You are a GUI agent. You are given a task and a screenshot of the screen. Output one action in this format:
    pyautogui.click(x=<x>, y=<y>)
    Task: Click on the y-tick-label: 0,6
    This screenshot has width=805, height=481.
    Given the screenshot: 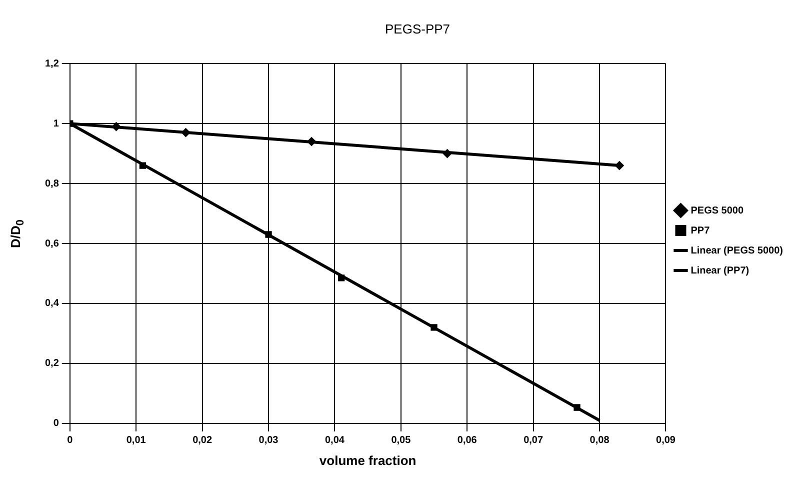 What is the action you would take?
    pyautogui.click(x=52, y=244)
    